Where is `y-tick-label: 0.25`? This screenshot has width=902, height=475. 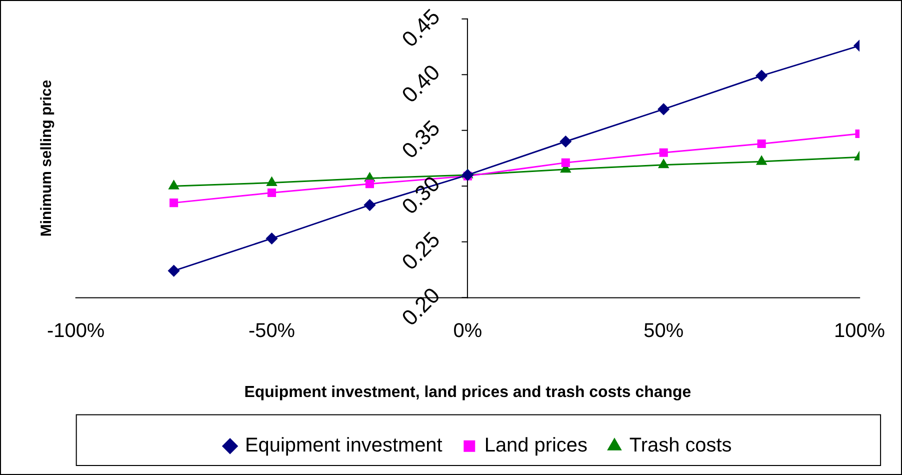
y-tick-label: 0.25 is located at coordinates (420, 250).